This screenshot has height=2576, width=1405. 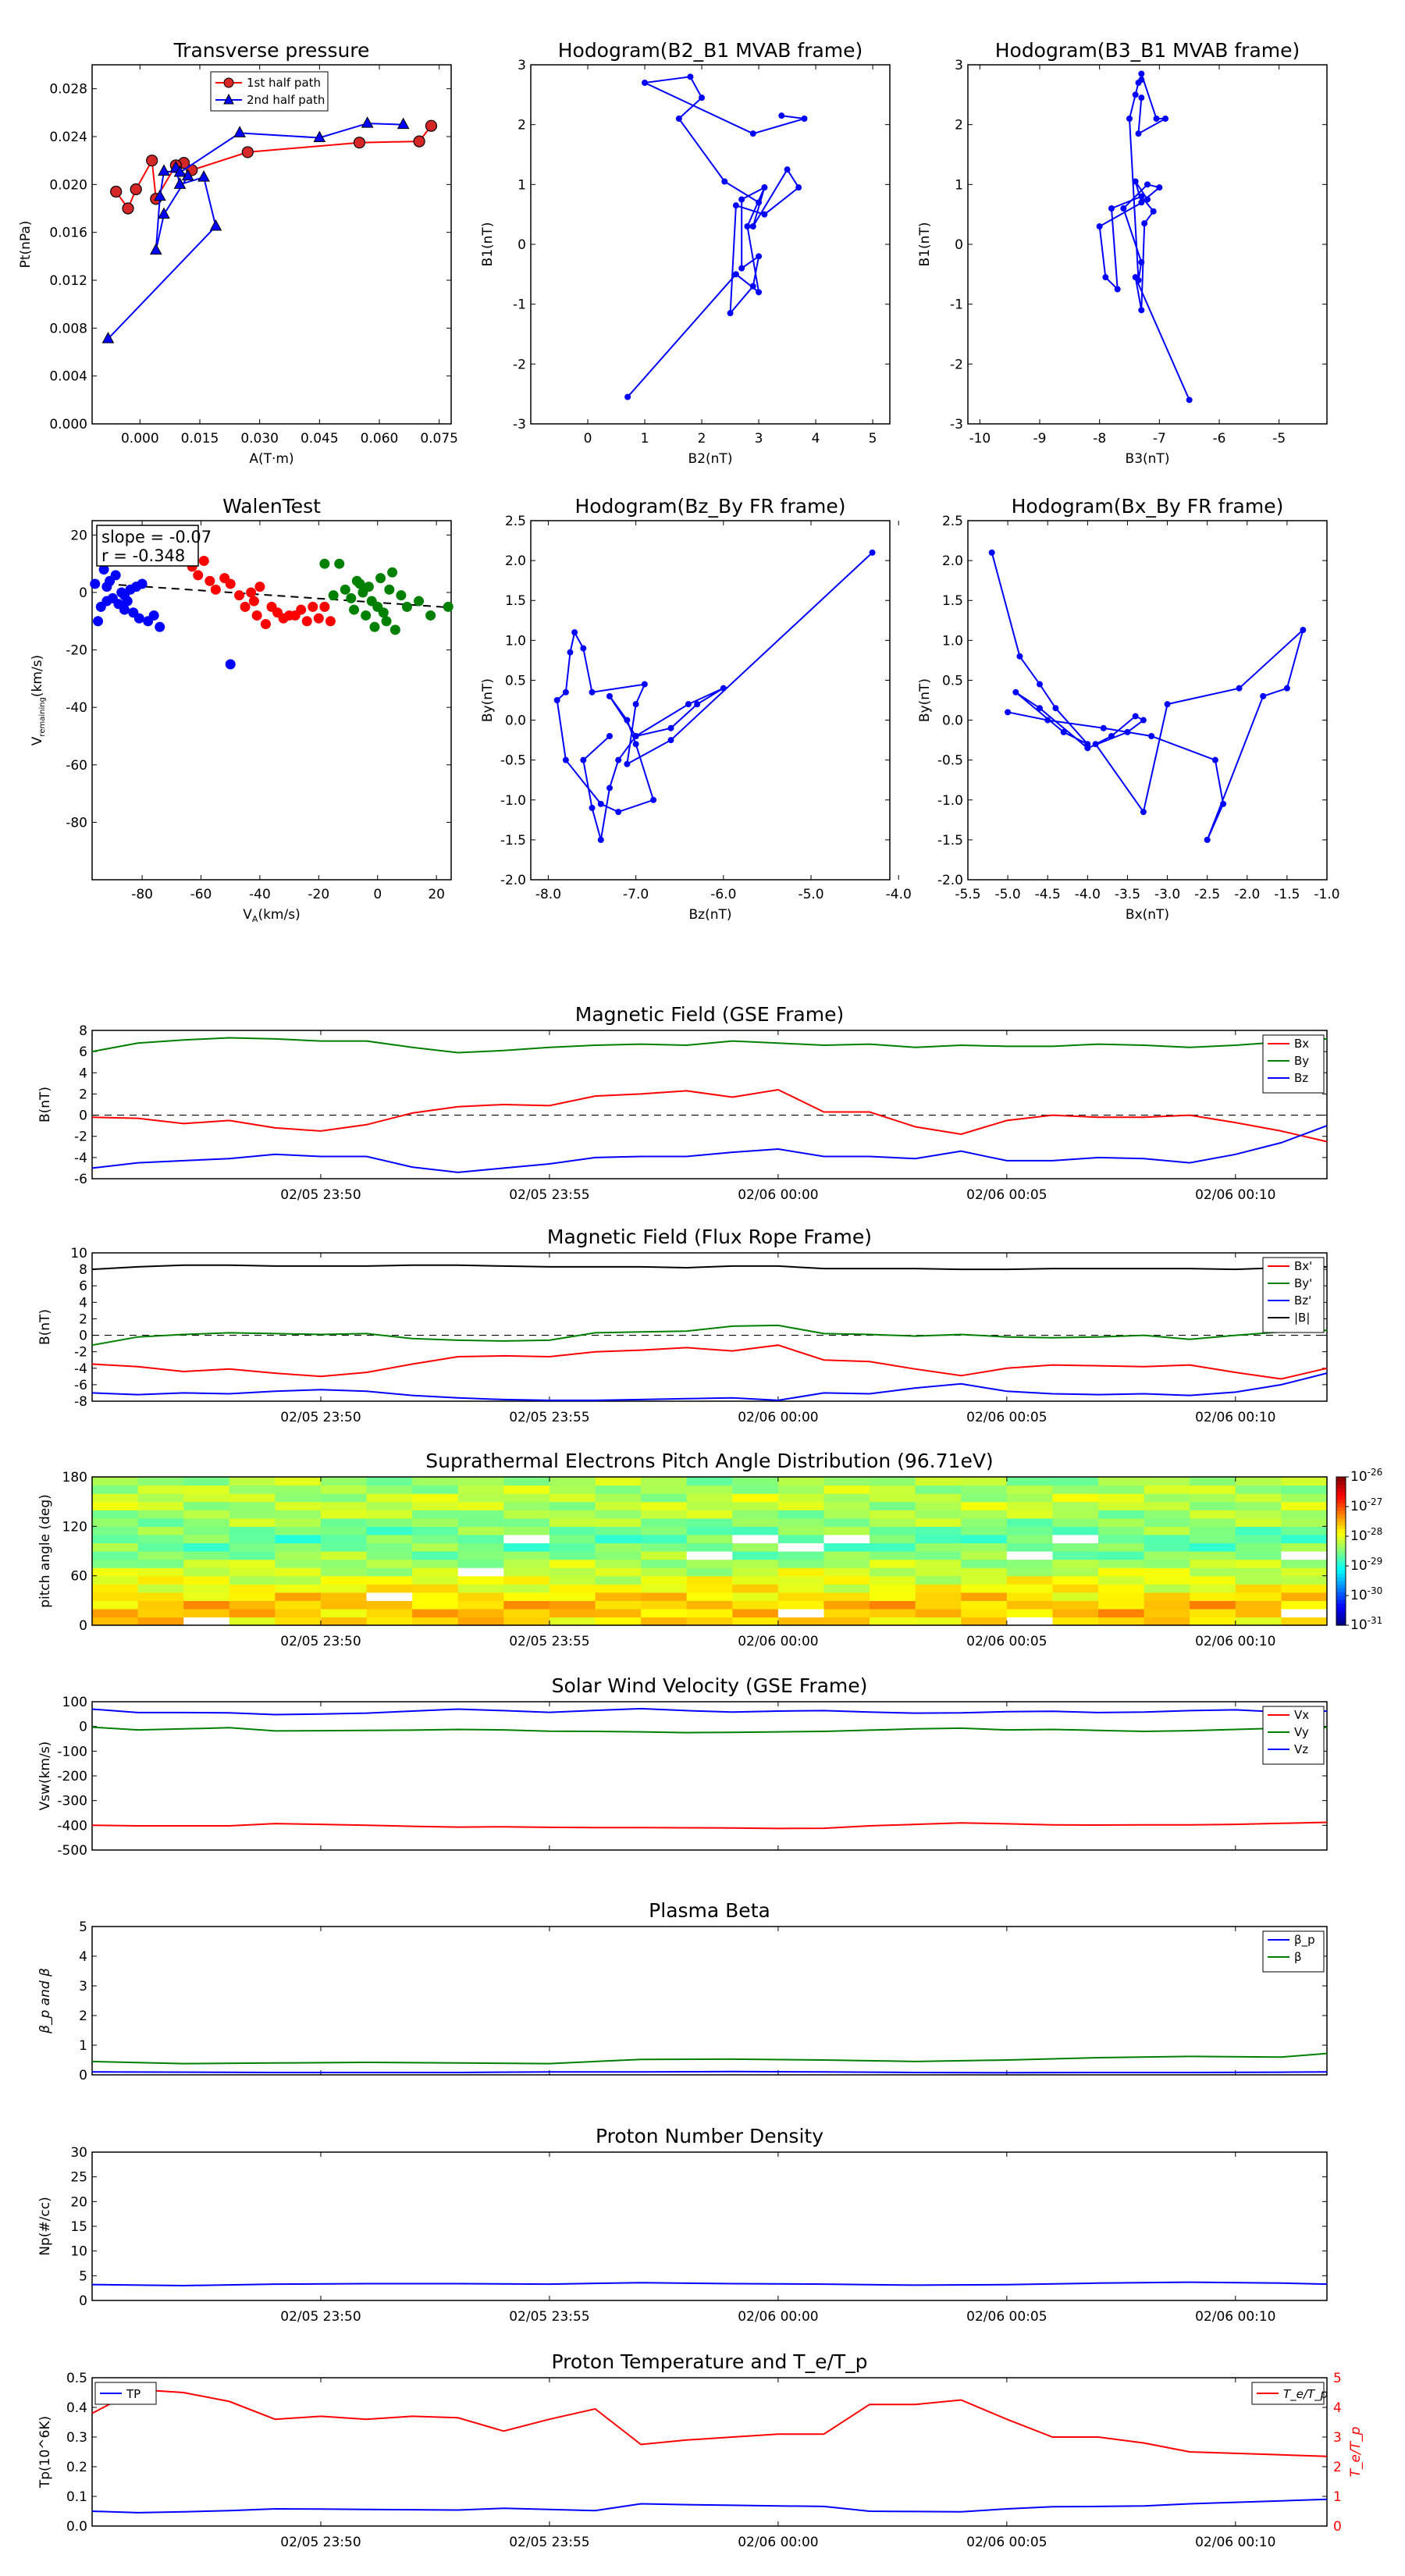 What do you see at coordinates (1366, 1565) in the screenshot?
I see `colorbar-tick-label: 10-29` at bounding box center [1366, 1565].